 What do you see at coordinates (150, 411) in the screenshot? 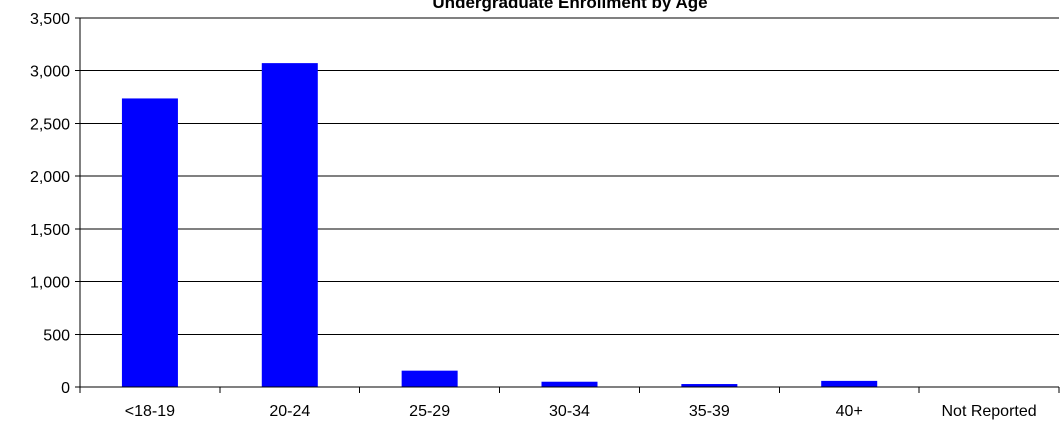
I see `x-tick-label: <18-19` at bounding box center [150, 411].